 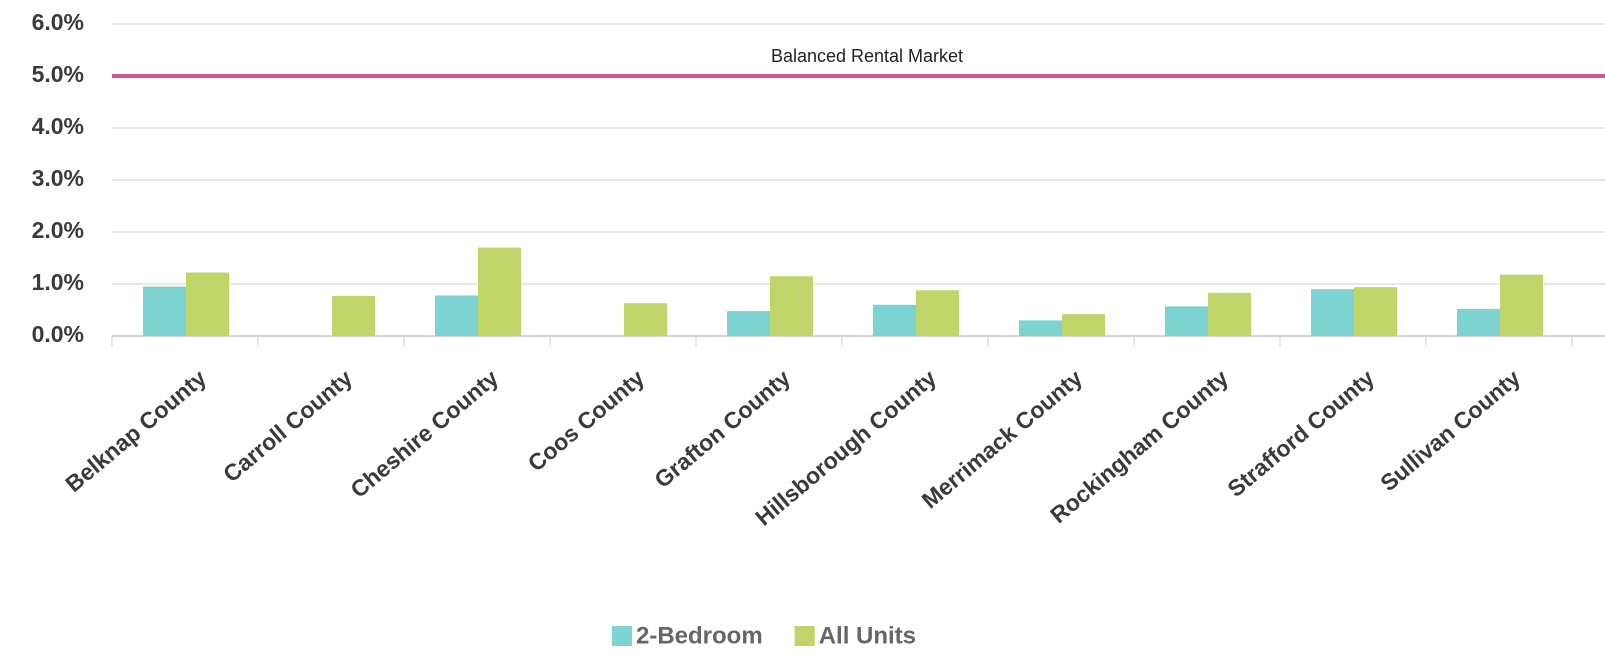 I want to click on x-tick-label: Merrimack County, so click(x=1002, y=438).